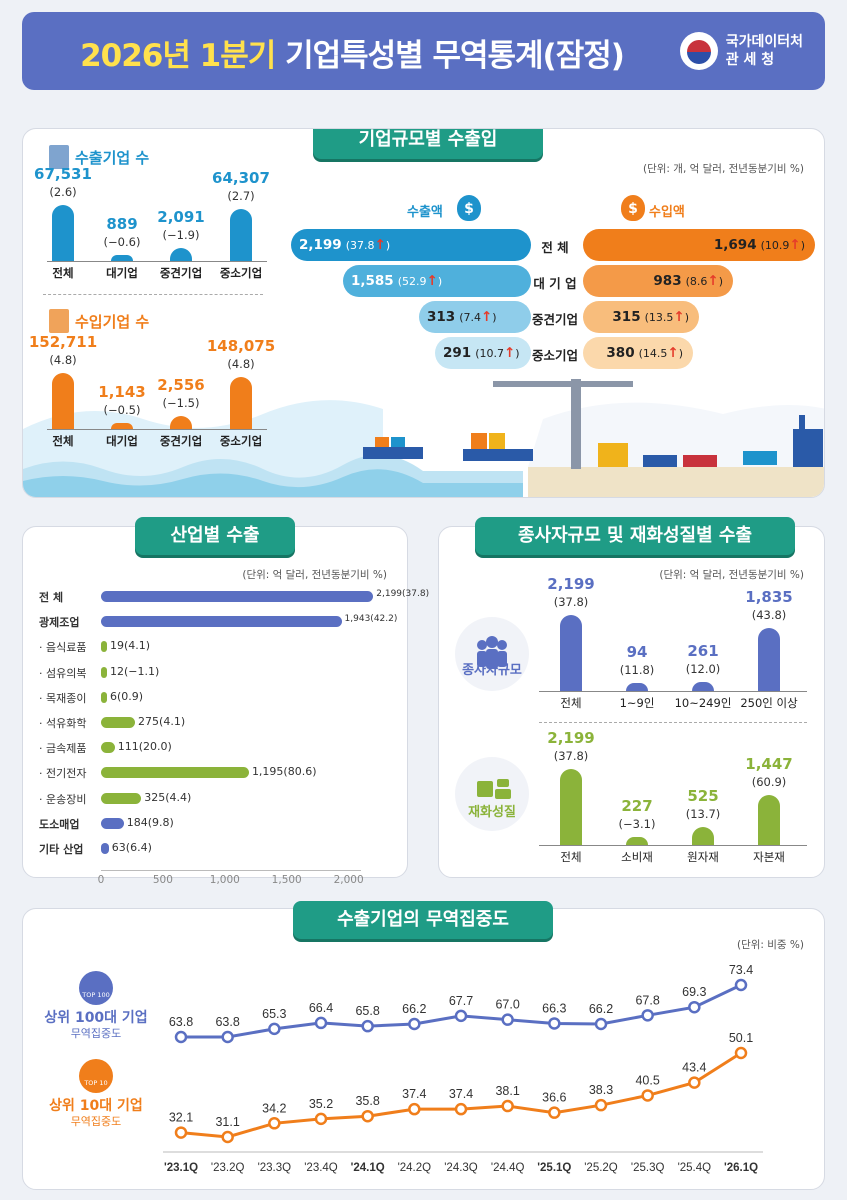  What do you see at coordinates (51, 597) in the screenshot?
I see `industry-label: 전 체` at bounding box center [51, 597].